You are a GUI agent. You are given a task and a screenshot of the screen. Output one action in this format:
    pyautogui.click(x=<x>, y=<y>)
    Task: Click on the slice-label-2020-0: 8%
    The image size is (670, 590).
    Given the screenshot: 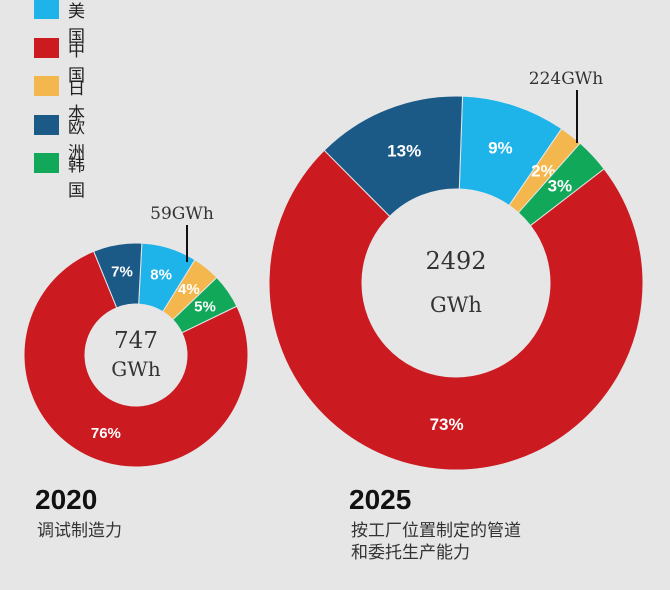 What is the action you would take?
    pyautogui.click(x=161, y=274)
    